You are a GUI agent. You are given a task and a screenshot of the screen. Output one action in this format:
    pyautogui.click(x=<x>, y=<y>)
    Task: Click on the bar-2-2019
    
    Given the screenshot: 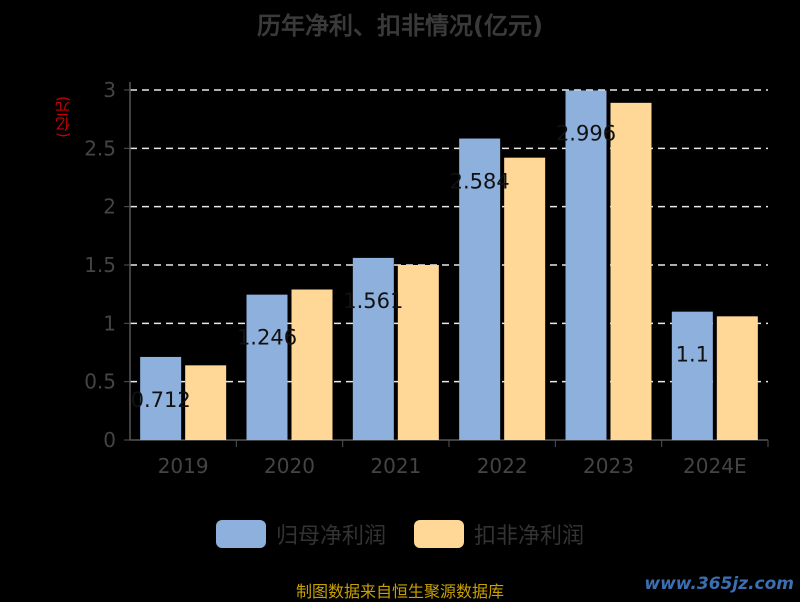 What is the action you would take?
    pyautogui.click(x=206, y=402)
    